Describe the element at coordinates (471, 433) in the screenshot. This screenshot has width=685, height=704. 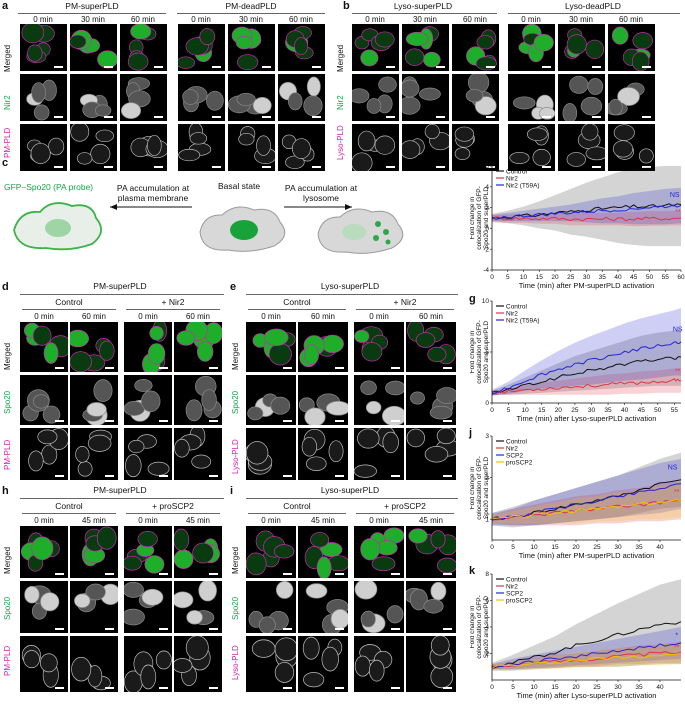
I see `panel-letter-j: j` at that location.